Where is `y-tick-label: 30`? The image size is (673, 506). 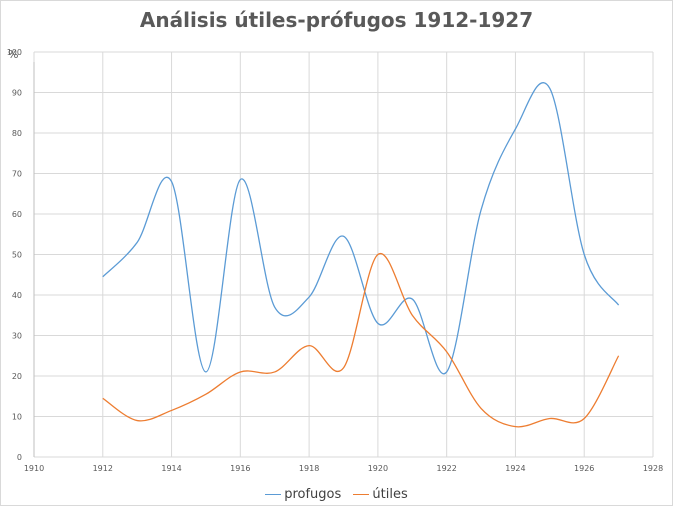
y-tick-label: 30 is located at coordinates (17, 336).